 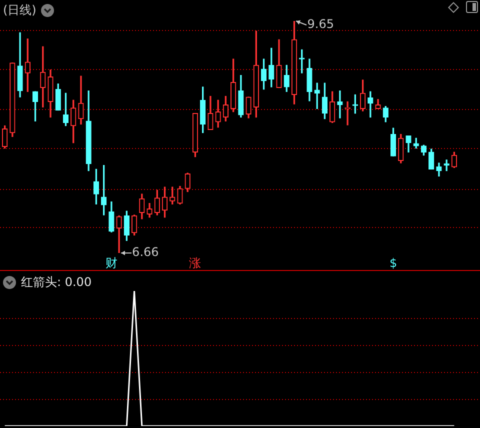 What do you see at coordinates (56, 282) in the screenshot?
I see `chart-title: 红箭头: 0.00` at bounding box center [56, 282].